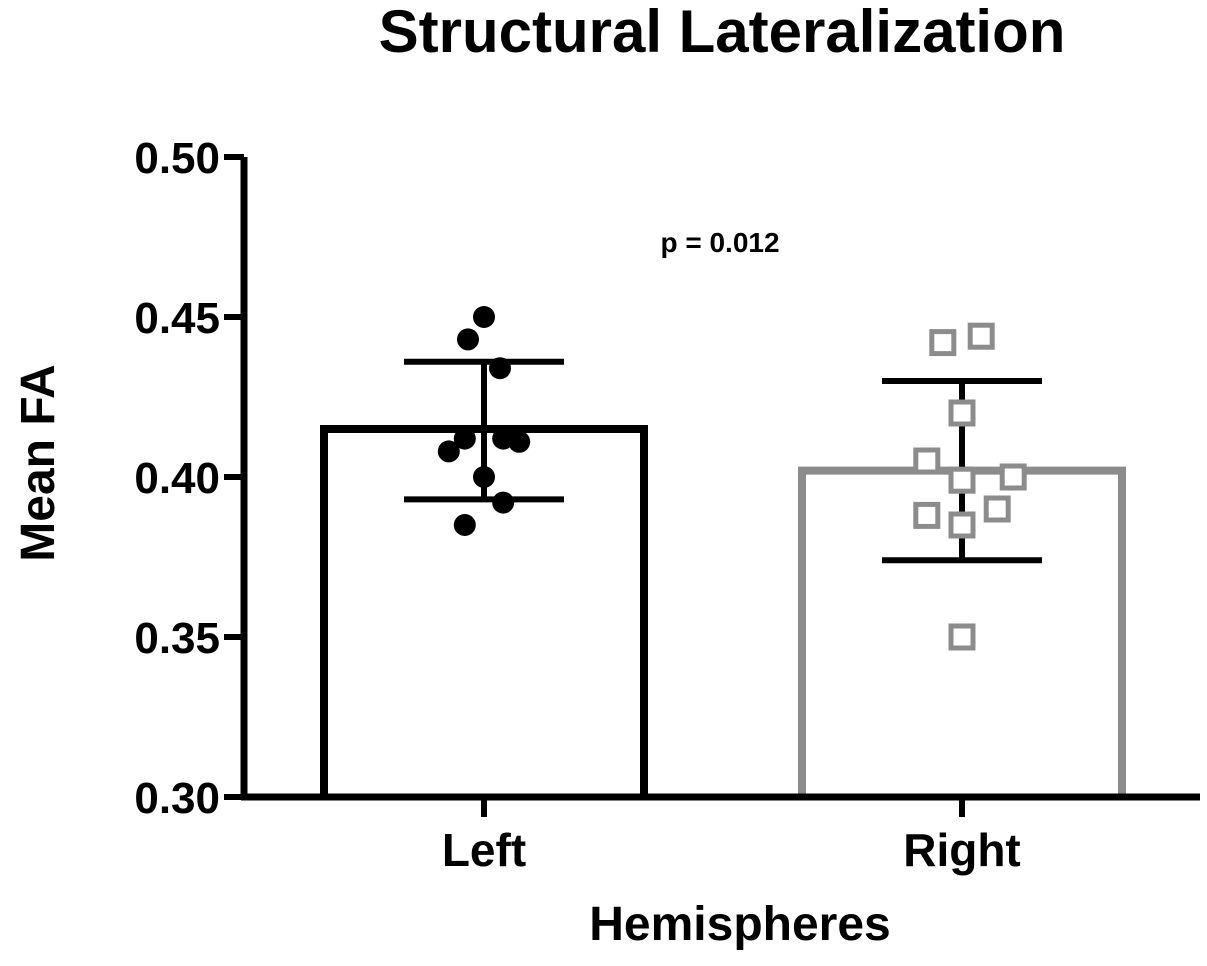 This screenshot has width=1207, height=966. I want to click on y-axis-label: Mean FA, so click(38, 462).